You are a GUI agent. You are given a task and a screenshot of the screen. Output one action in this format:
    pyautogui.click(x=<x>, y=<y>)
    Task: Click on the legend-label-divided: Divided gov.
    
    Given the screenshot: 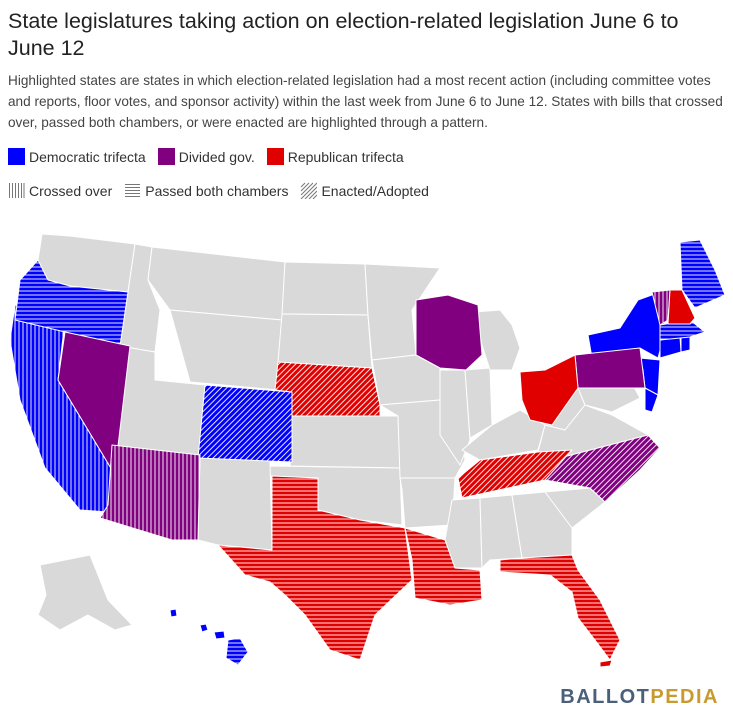 What is the action you would take?
    pyautogui.click(x=216, y=156)
    